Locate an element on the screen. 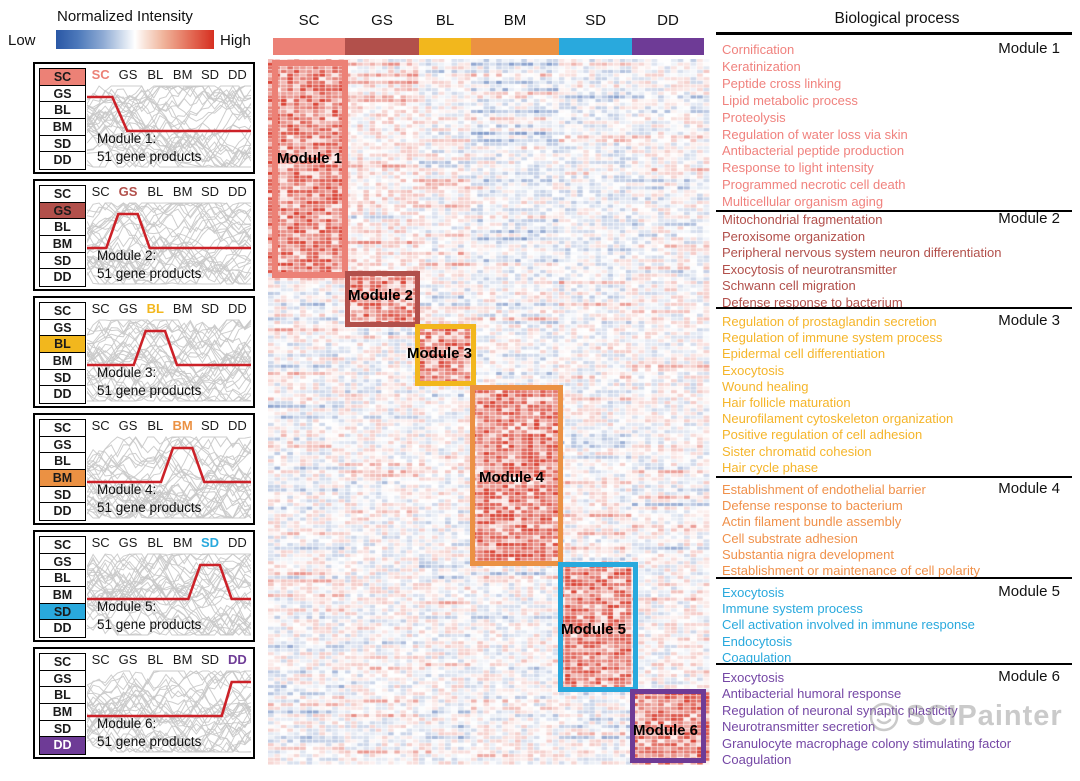 The height and width of the screenshot is (781, 1080). process-item: Exocytosis of neurotransmitter is located at coordinates (809, 269).